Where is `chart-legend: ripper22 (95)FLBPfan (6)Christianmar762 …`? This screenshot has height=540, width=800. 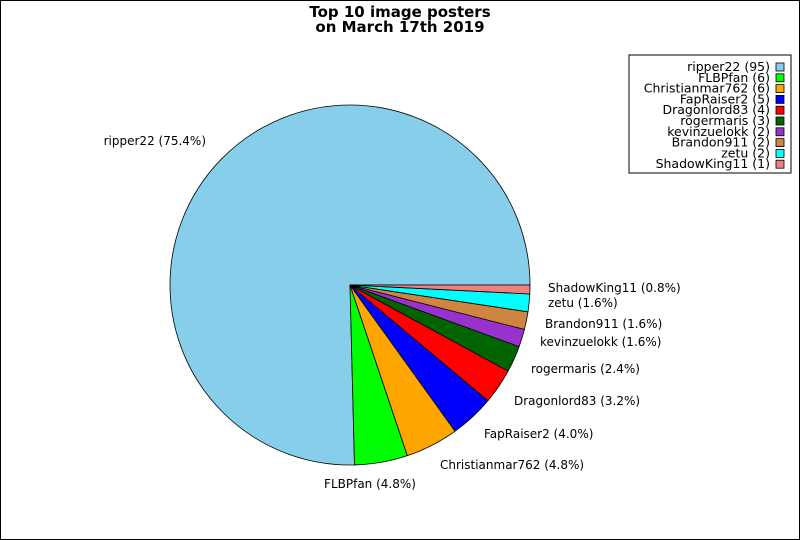 chart-legend: ripper22 (95)FLBPfan (6)Christianmar762 … is located at coordinates (710, 114).